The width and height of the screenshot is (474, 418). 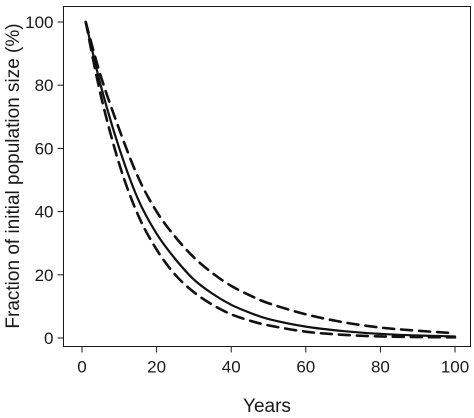 What do you see at coordinates (48, 338) in the screenshot?
I see `y-tick-label-0: 0` at bounding box center [48, 338].